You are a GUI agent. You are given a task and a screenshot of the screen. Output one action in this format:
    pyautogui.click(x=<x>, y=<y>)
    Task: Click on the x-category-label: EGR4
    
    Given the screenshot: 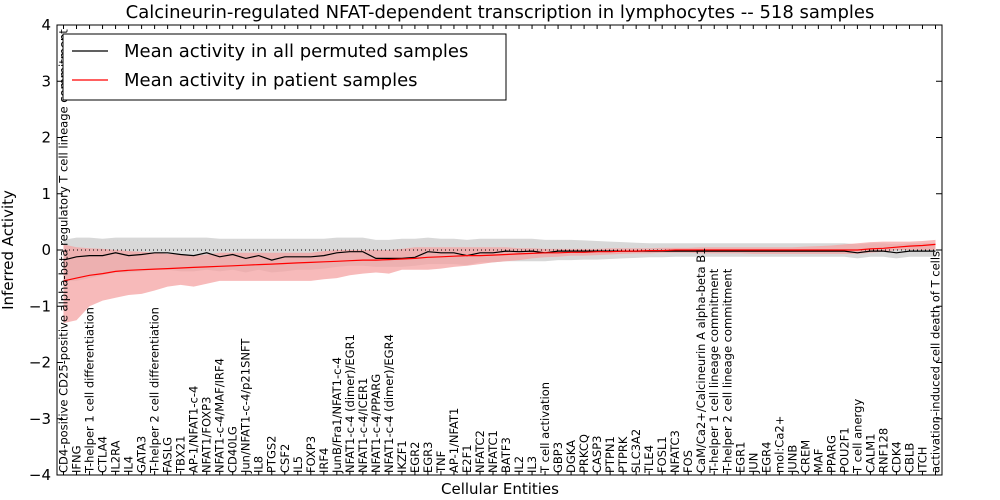 What is the action you would take?
    pyautogui.click(x=766, y=458)
    